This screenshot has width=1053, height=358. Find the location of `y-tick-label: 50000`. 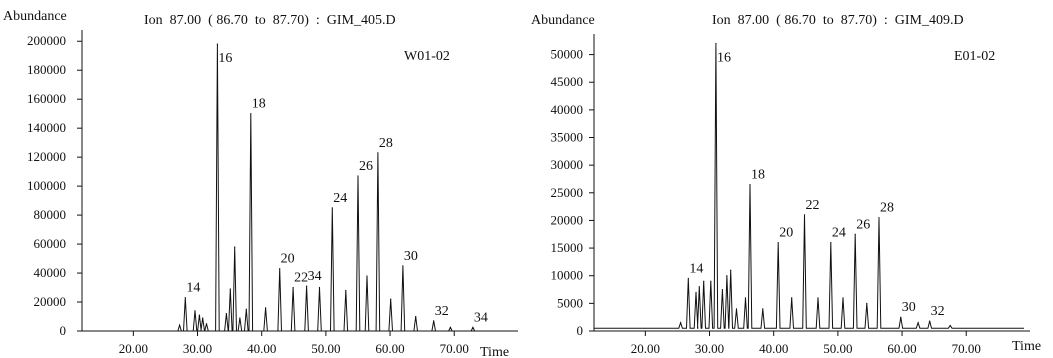

y-tick-label: 50000 is located at coordinates (567, 54).